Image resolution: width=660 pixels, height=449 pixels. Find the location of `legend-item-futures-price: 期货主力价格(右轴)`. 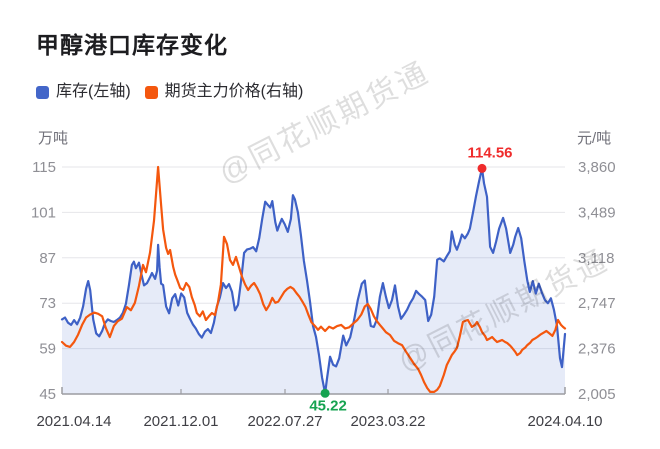

legend-item-futures-price: 期货主力价格(右轴) is located at coordinates (224, 91).